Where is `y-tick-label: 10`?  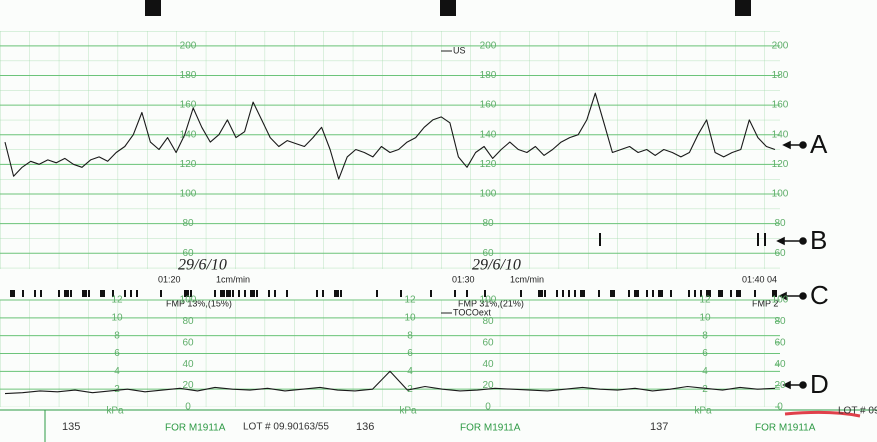 y-tick-label: 10 is located at coordinates (705, 317).